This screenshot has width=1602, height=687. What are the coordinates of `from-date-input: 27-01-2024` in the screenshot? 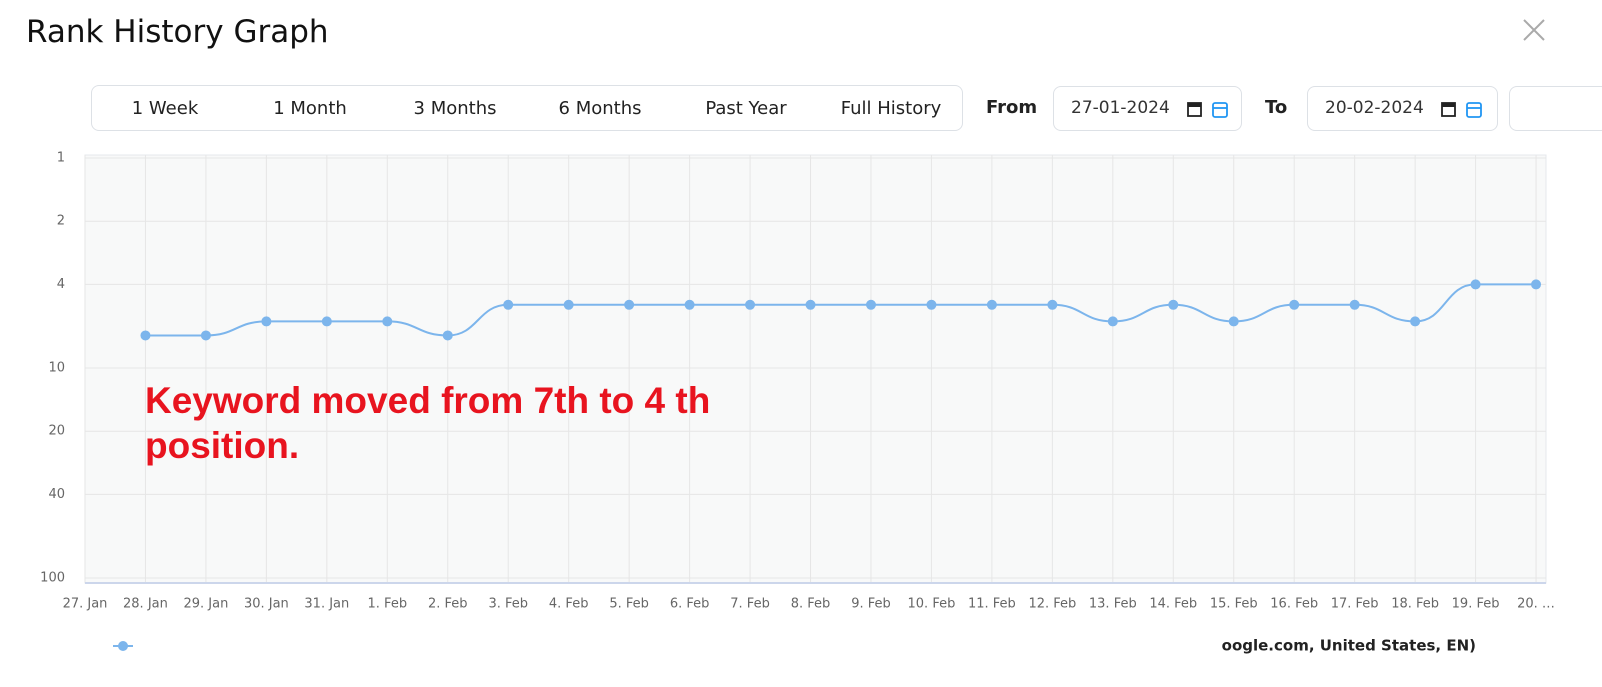 It's located at (1147, 108).